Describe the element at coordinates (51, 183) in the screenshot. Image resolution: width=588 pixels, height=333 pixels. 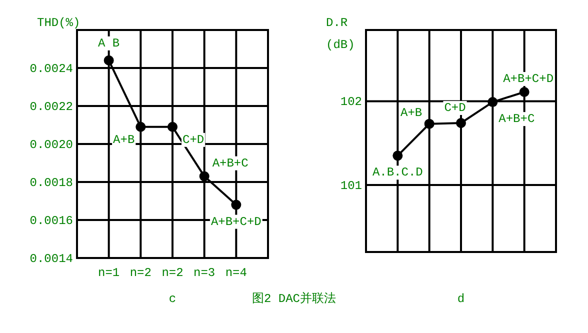
I see `y-tick-label: 0.0018` at that location.